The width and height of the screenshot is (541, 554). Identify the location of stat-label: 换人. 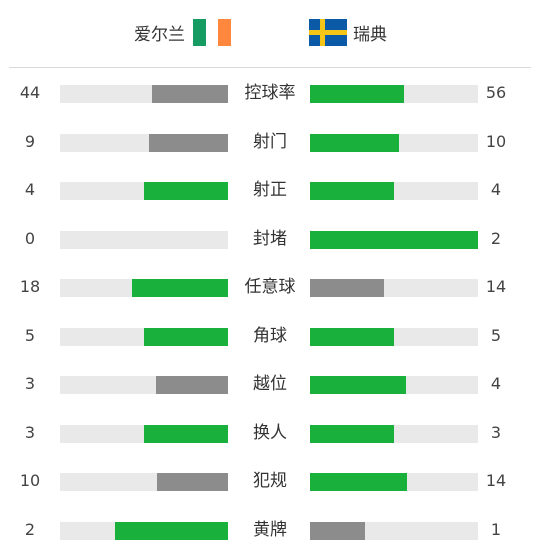
(270, 433).